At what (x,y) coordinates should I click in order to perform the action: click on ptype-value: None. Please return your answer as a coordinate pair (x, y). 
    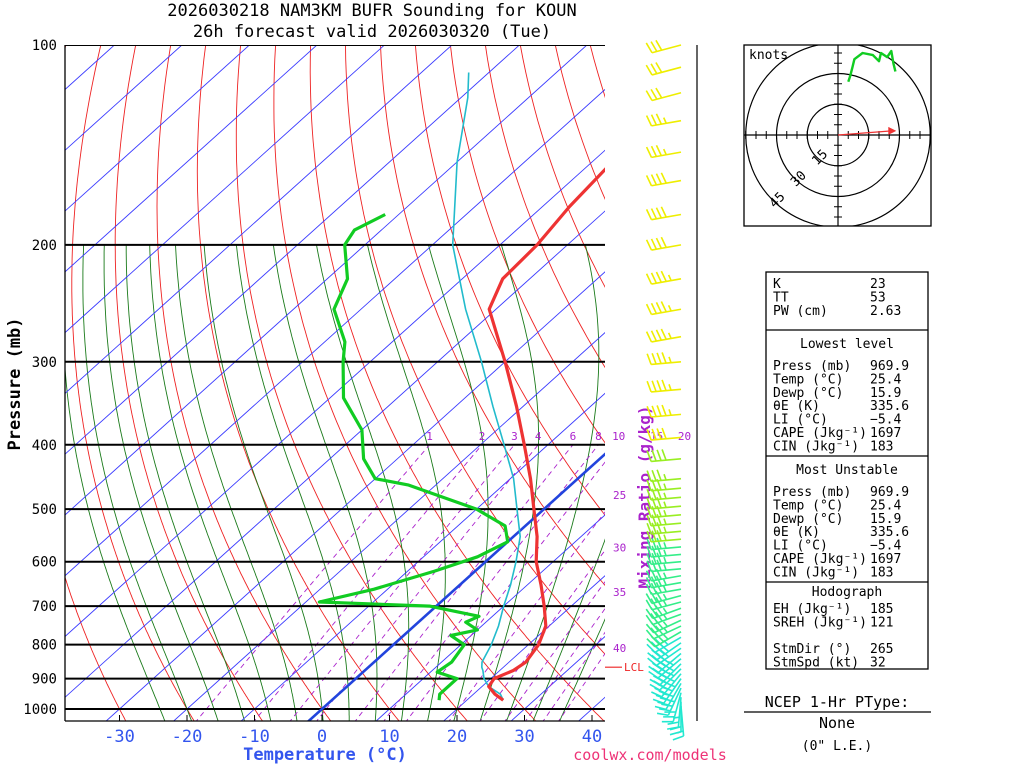
    Looking at the image, I should click on (837, 723).